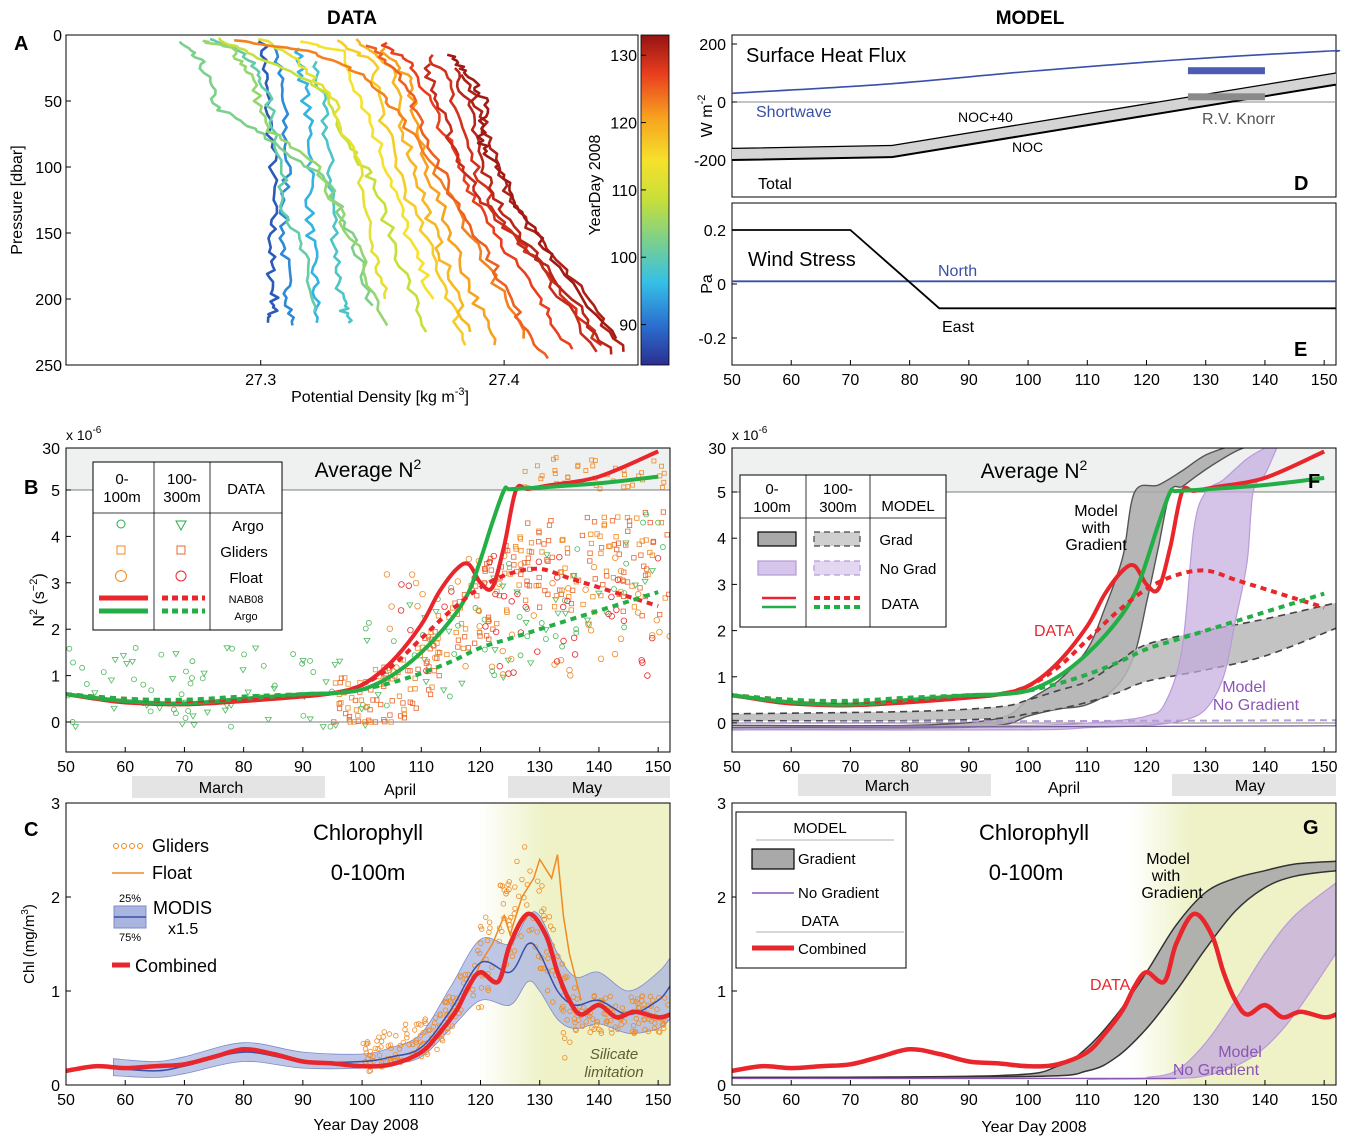 The height and width of the screenshot is (1137, 1358). What do you see at coordinates (1254, 785) in the screenshot?
I see `band-may-right` at bounding box center [1254, 785].